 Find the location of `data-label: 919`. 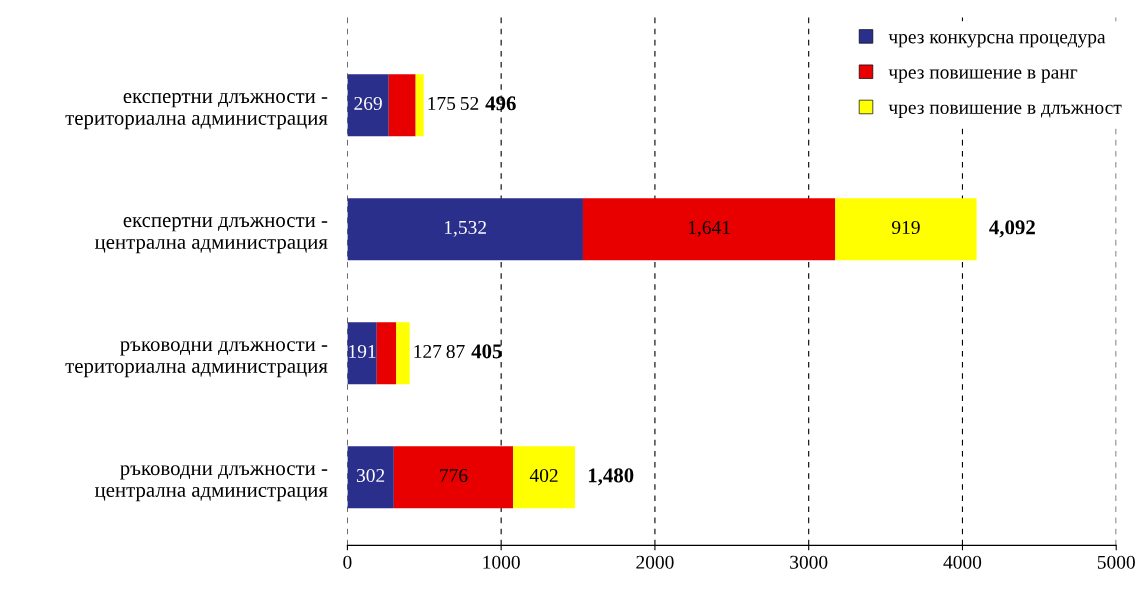

data-label: 919 is located at coordinates (905, 227).